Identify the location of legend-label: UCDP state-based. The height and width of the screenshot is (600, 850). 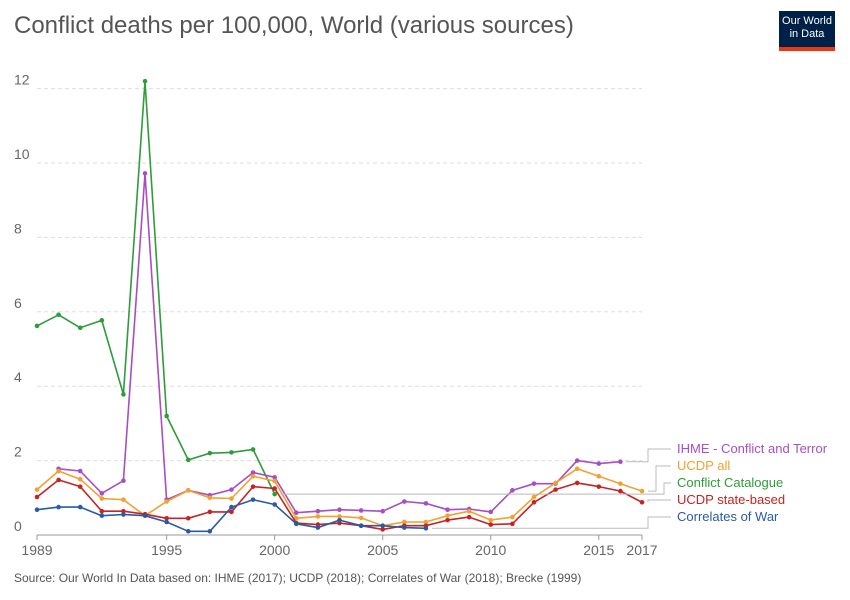
(731, 499).